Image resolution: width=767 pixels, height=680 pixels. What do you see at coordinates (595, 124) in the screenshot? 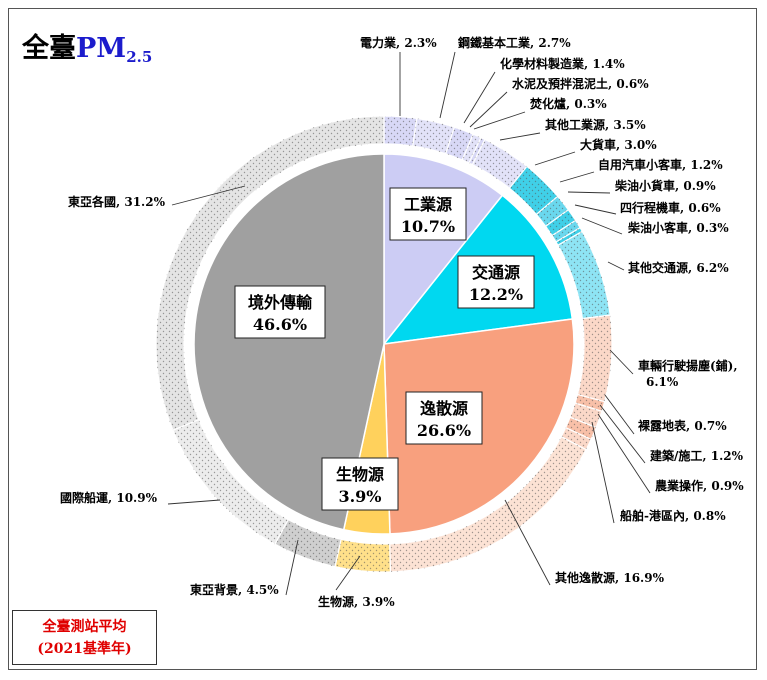
I see `outer-label-5: 其他工業源, 3.5%` at bounding box center [595, 124].